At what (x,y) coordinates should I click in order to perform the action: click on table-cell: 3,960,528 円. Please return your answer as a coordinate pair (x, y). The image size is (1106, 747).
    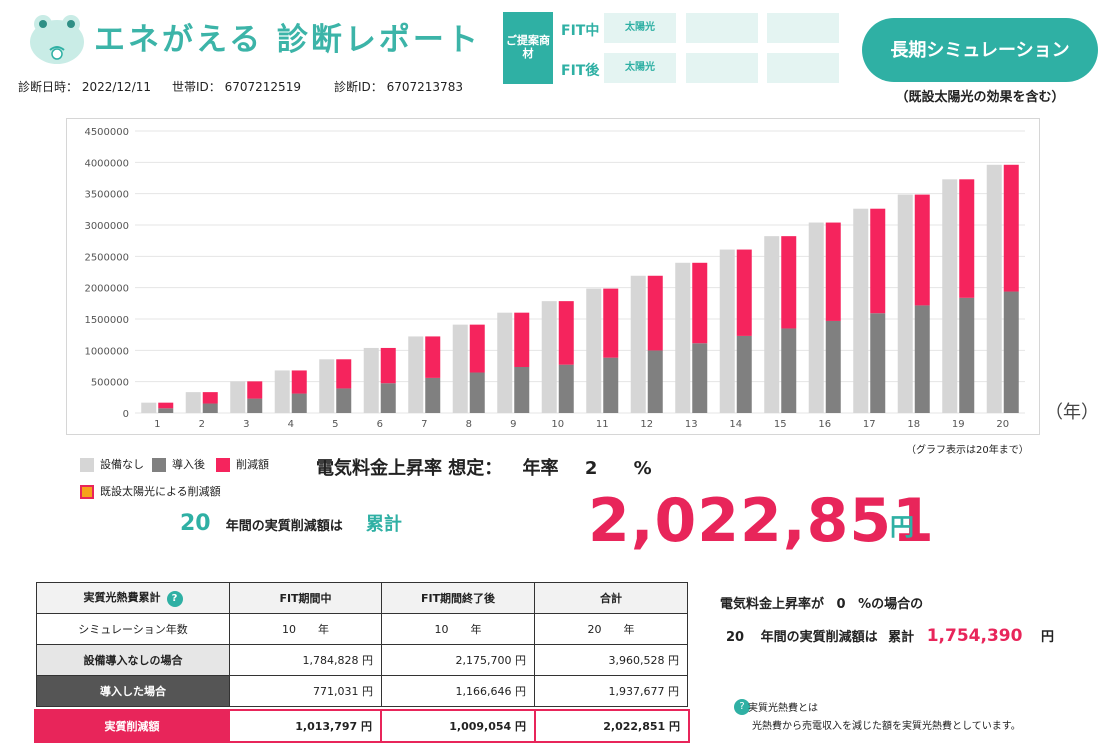
    Looking at the image, I should click on (611, 660).